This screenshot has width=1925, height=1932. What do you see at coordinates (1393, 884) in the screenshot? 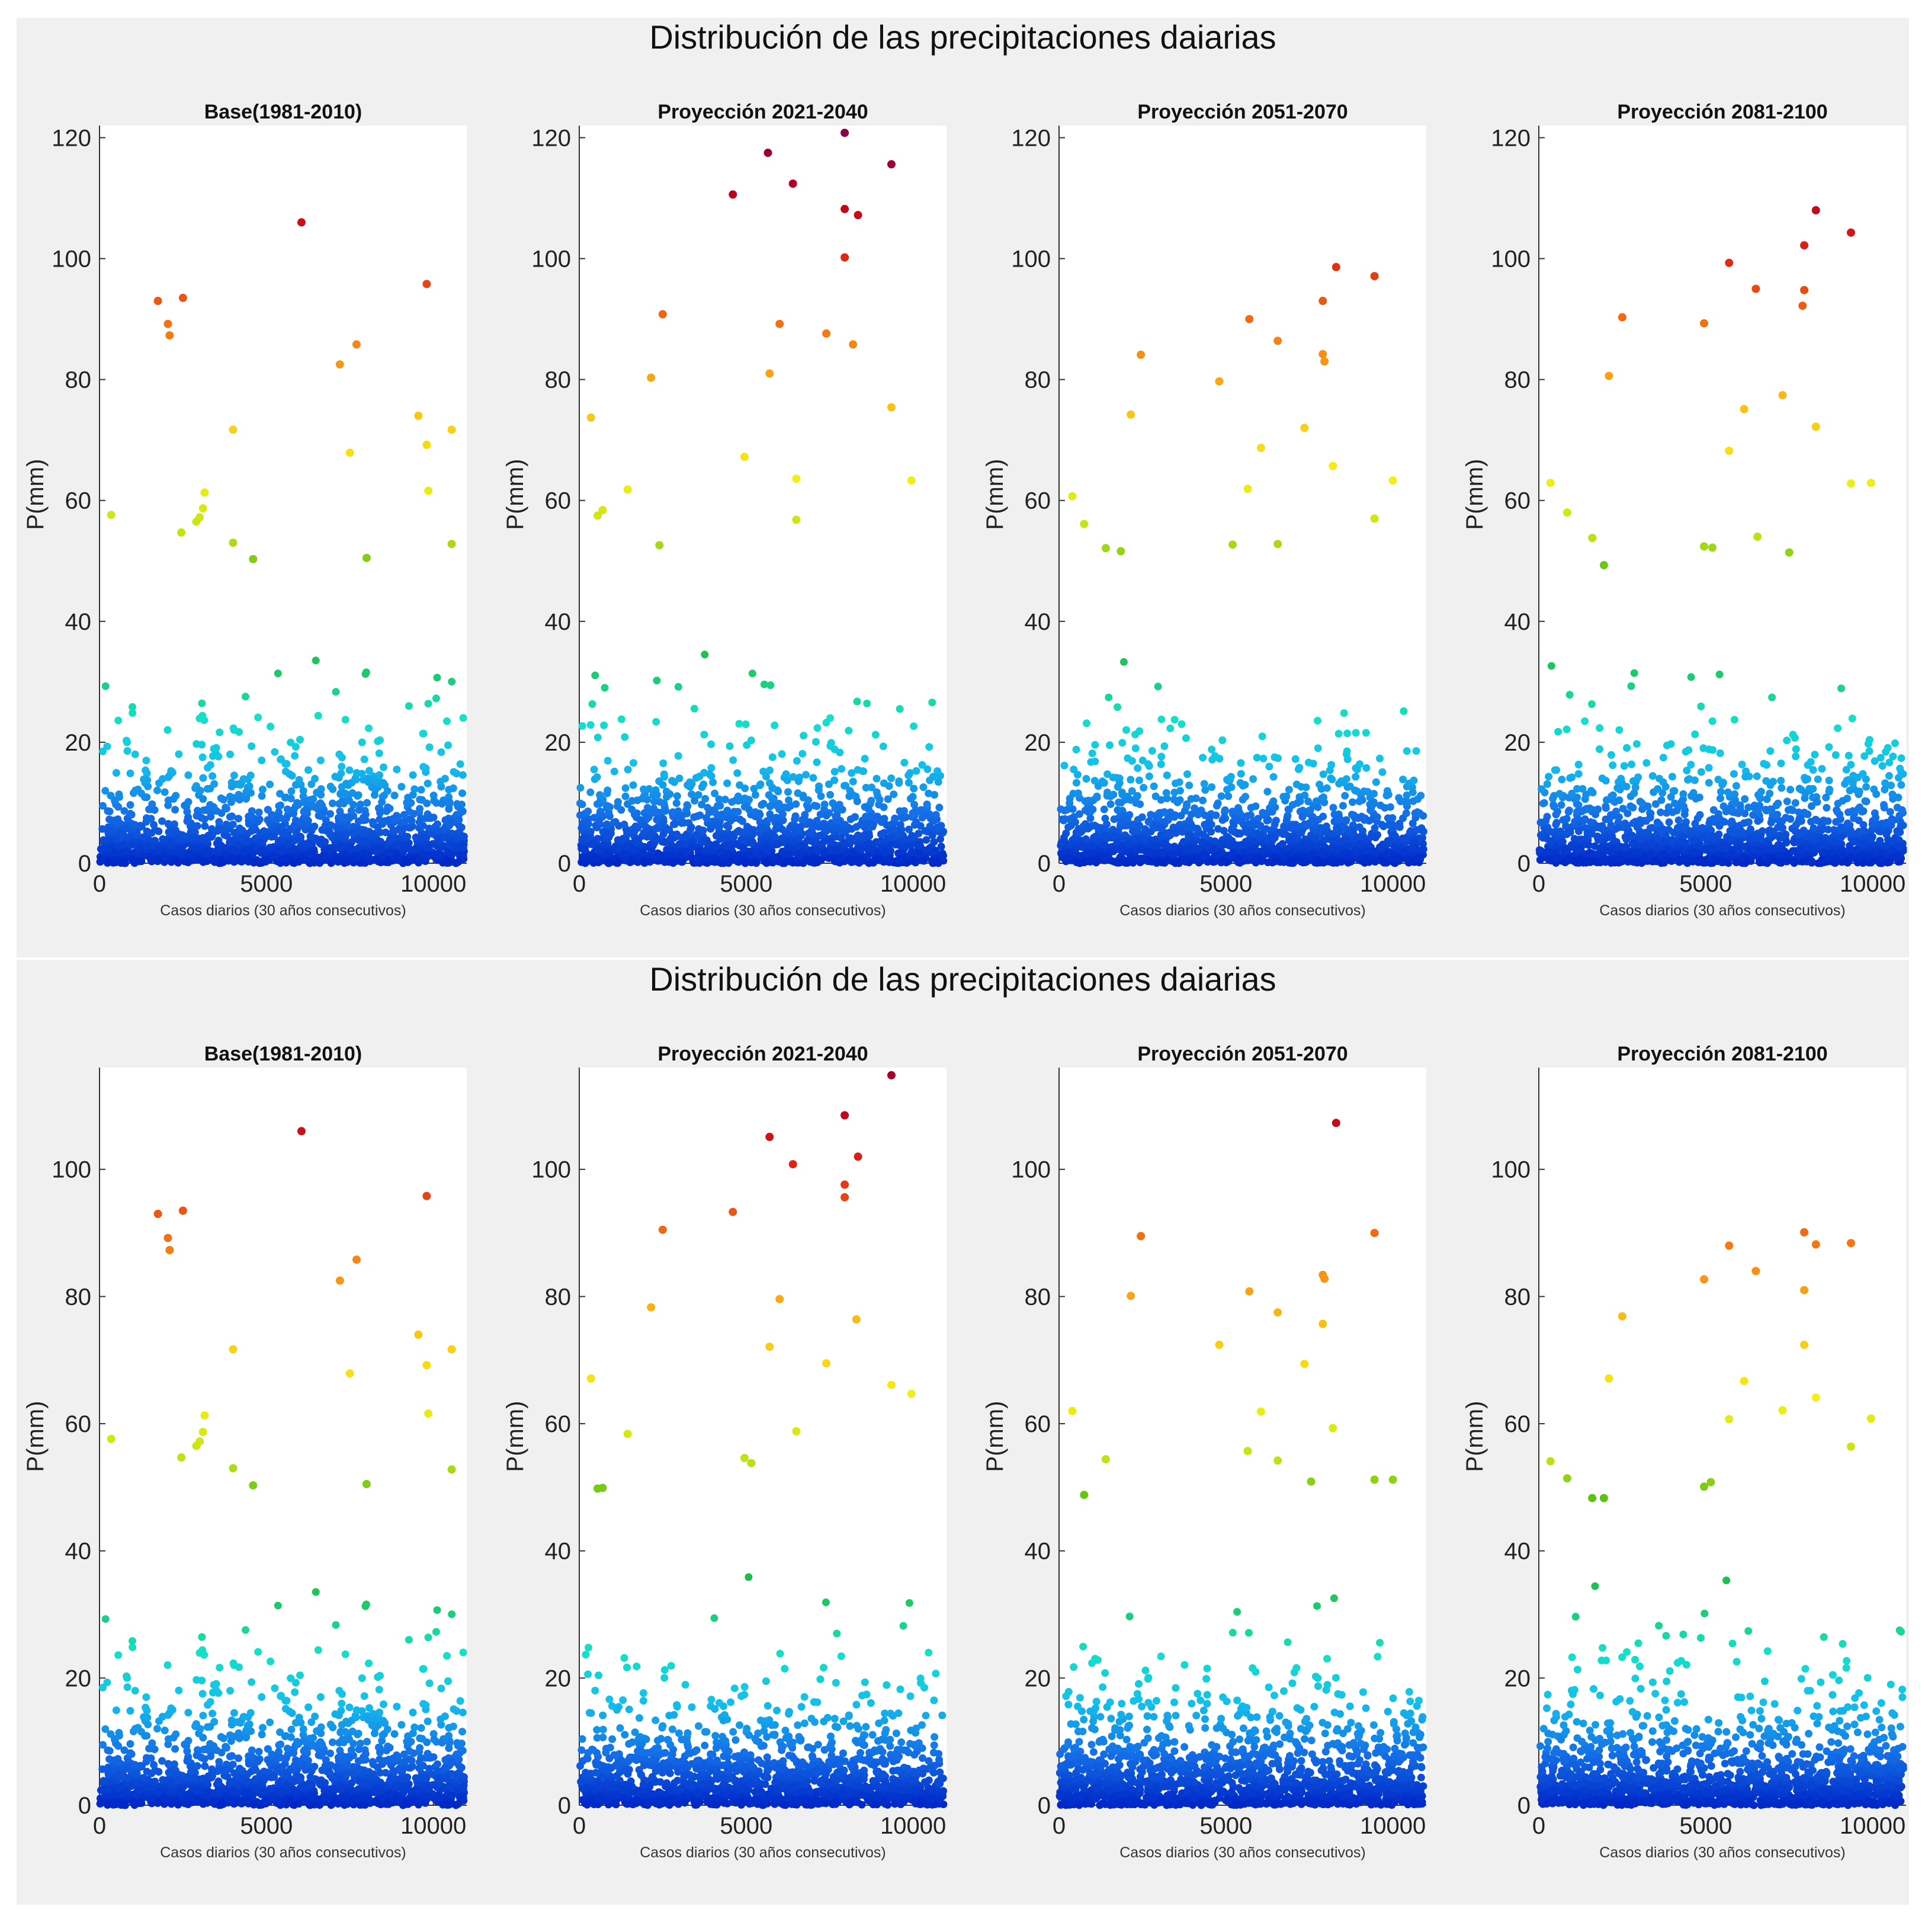
I see `x-tick-label: 10000` at bounding box center [1393, 884].